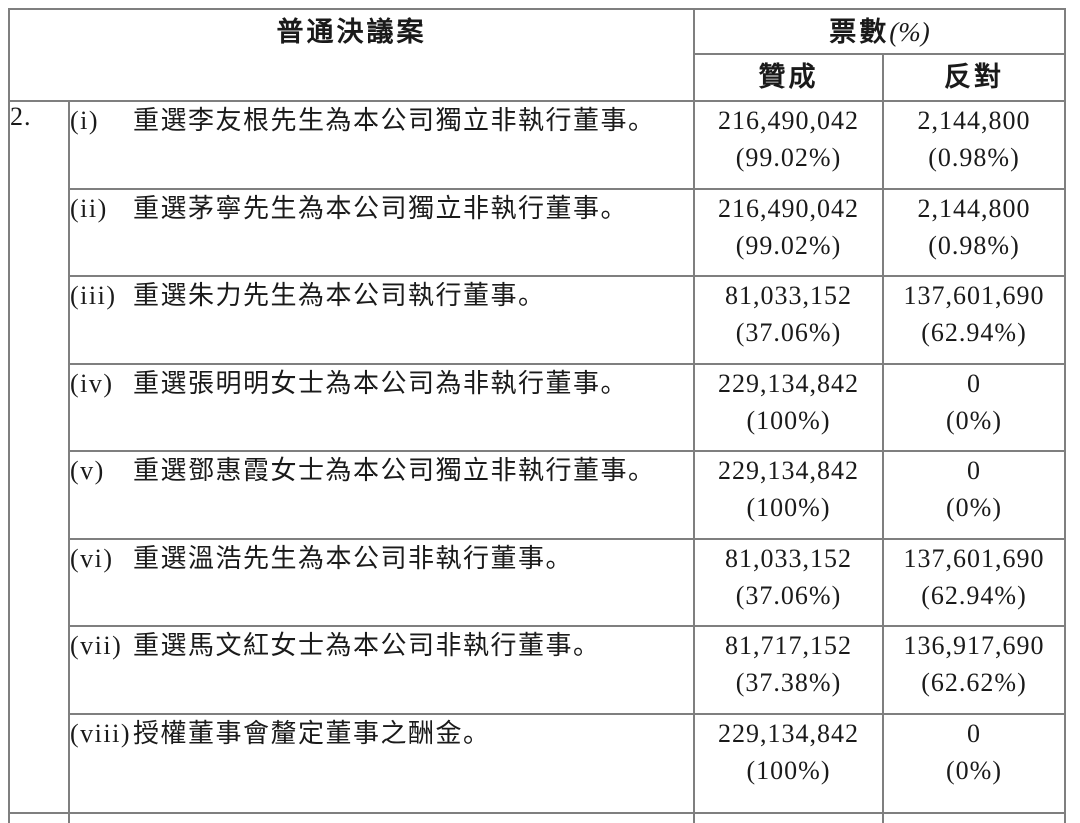 Image resolution: width=1080 pixels, height=823 pixels. Describe the element at coordinates (339, 295) in the screenshot. I see `resolution-text: 重選朱力先生為本公司執行董事。` at that location.